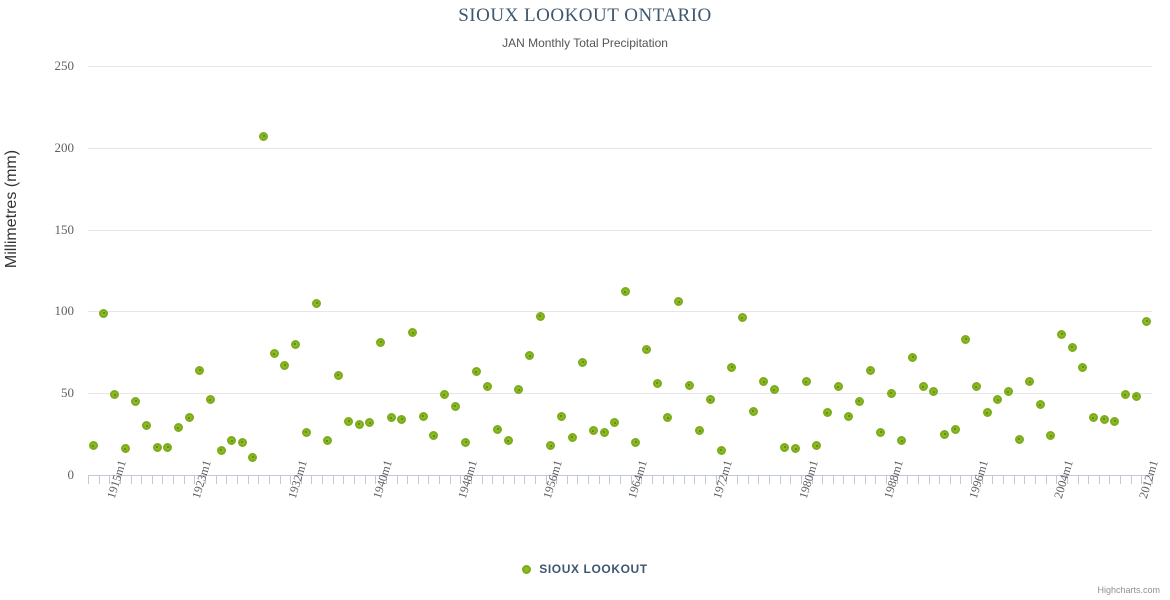 This screenshot has width=1170, height=600. I want to click on legend-item-sioux-lookout: SIOUX LOOKOUT, so click(584, 569).